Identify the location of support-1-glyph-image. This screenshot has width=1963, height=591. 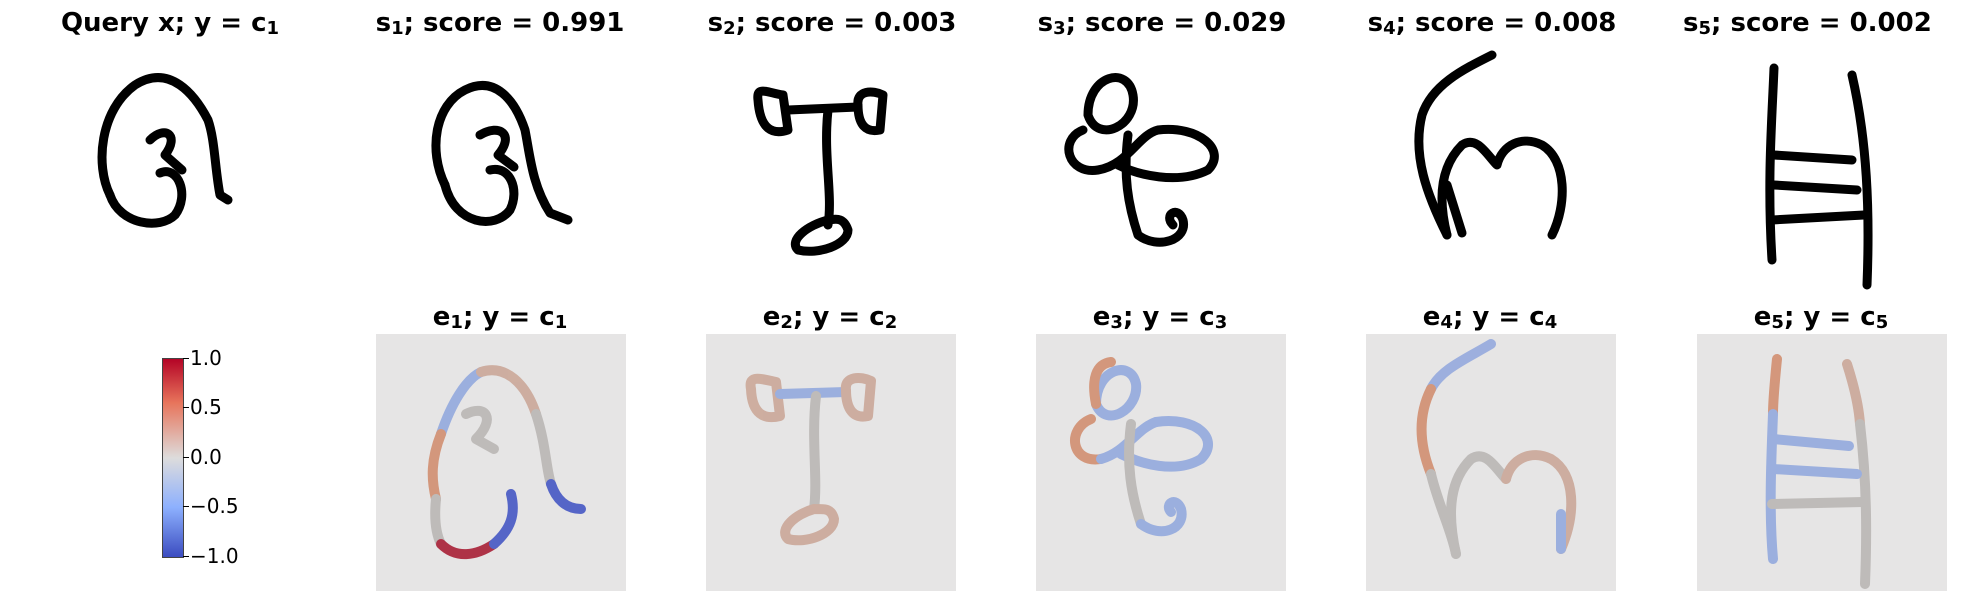
(502, 153).